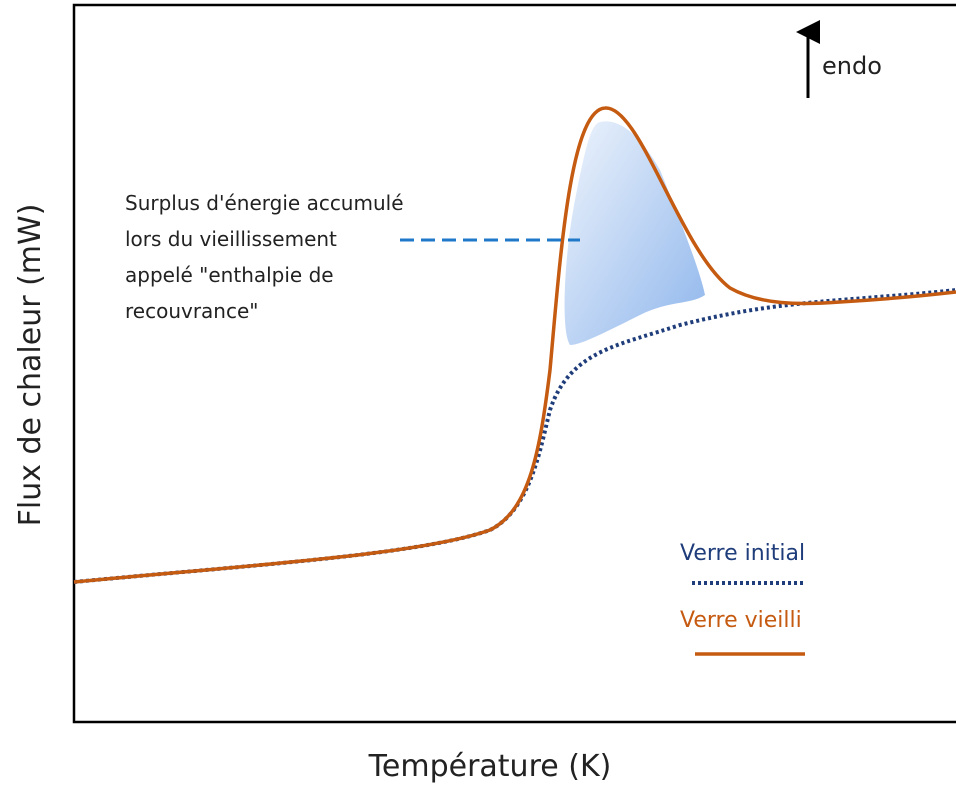 The height and width of the screenshot is (787, 956). I want to click on annotation-line: lors du vieillissement, so click(231, 239).